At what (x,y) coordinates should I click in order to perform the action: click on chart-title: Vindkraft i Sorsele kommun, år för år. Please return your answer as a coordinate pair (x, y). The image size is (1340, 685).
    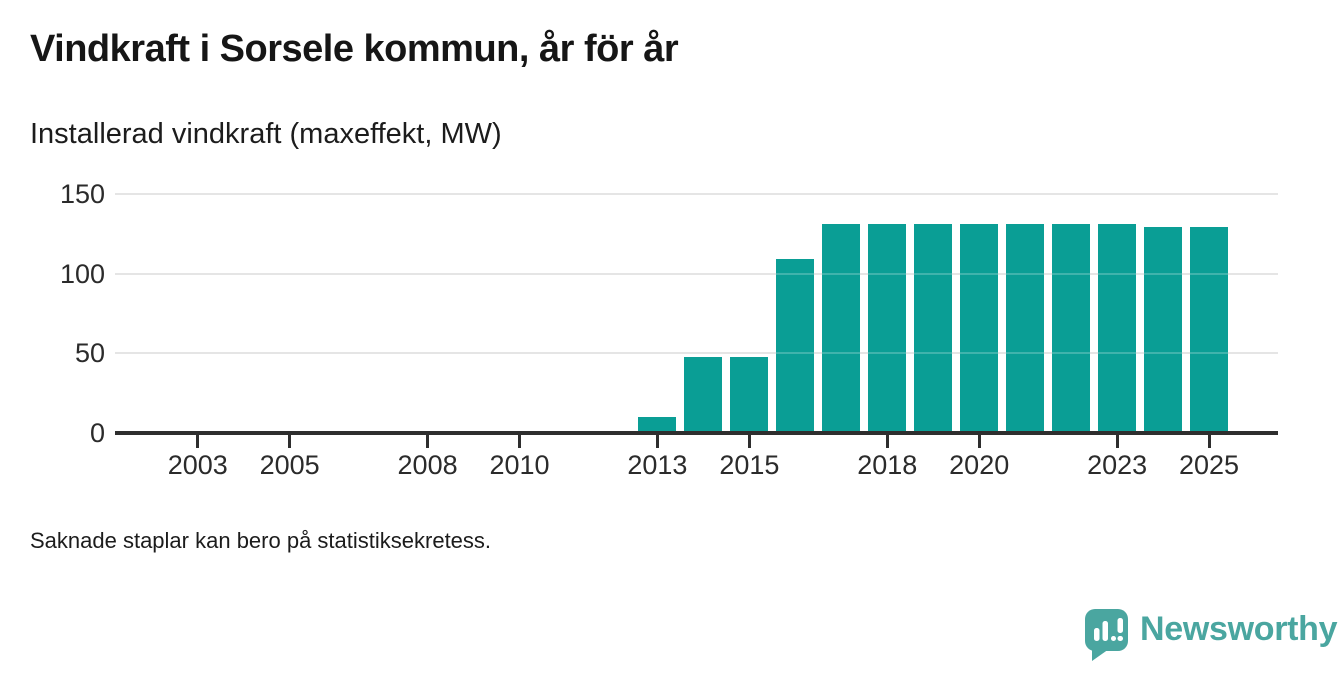
    Looking at the image, I should click on (354, 49).